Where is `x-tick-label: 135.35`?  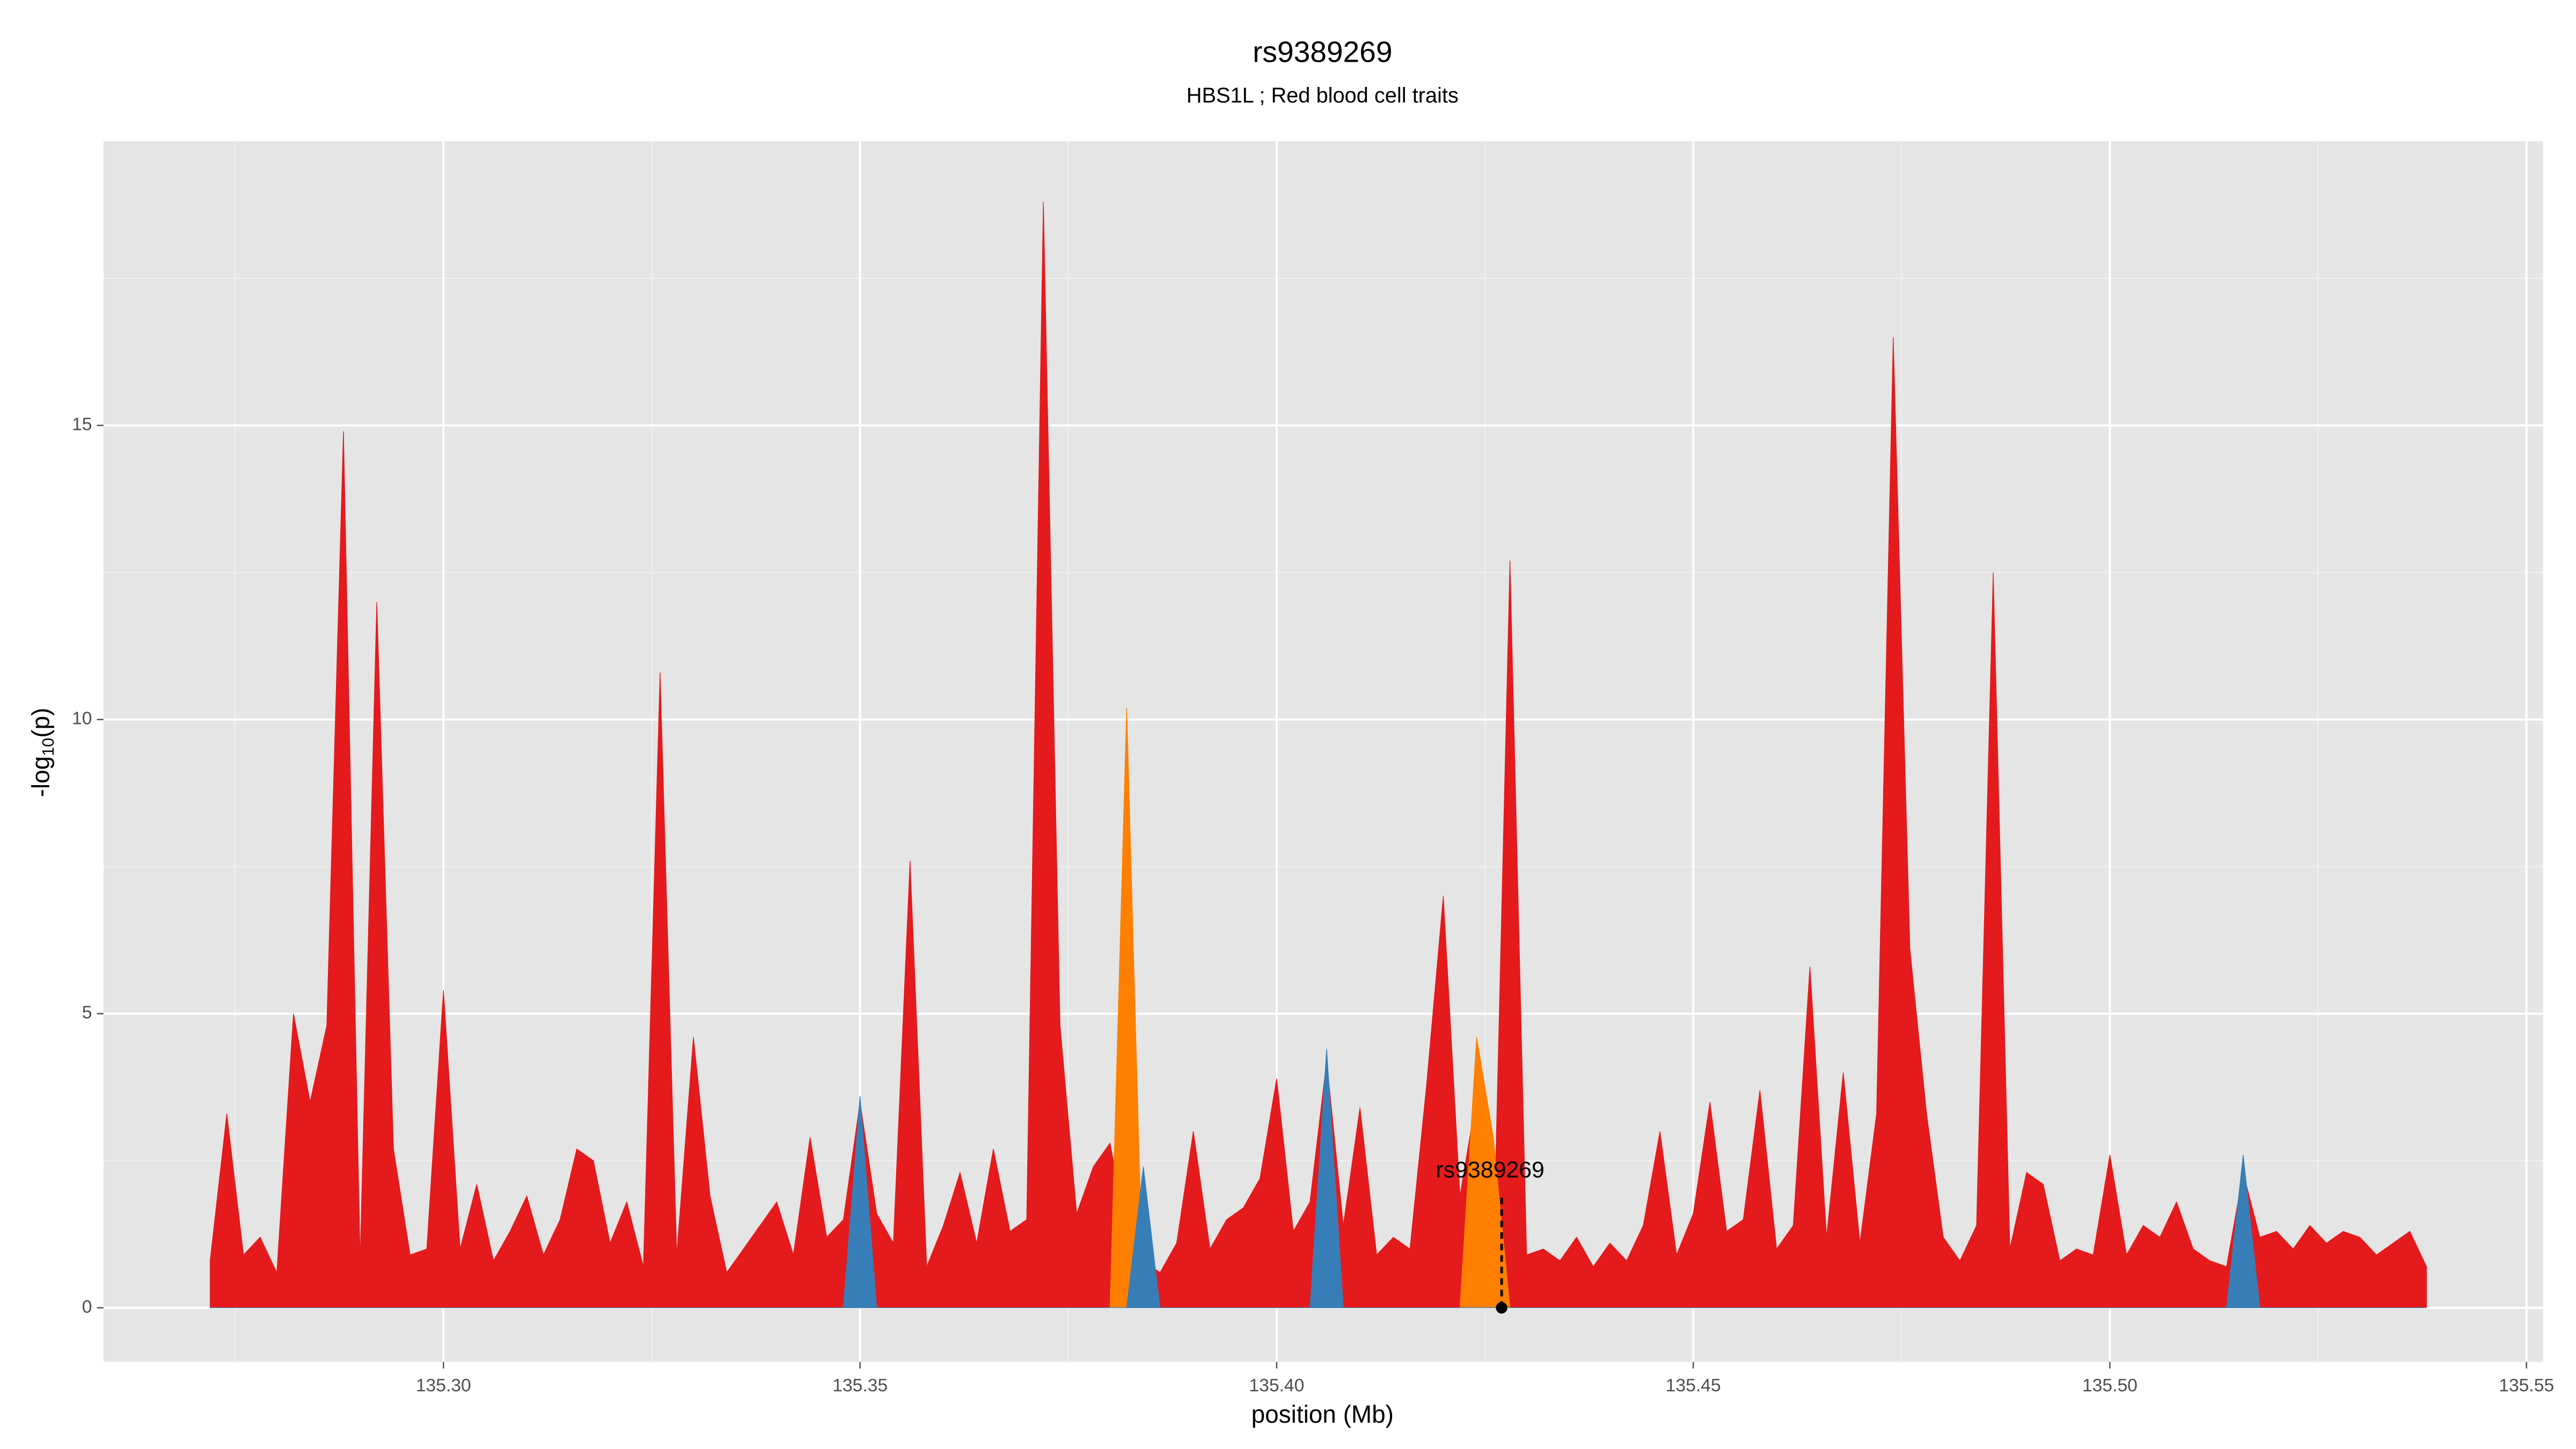 x-tick-label: 135.35 is located at coordinates (860, 1386).